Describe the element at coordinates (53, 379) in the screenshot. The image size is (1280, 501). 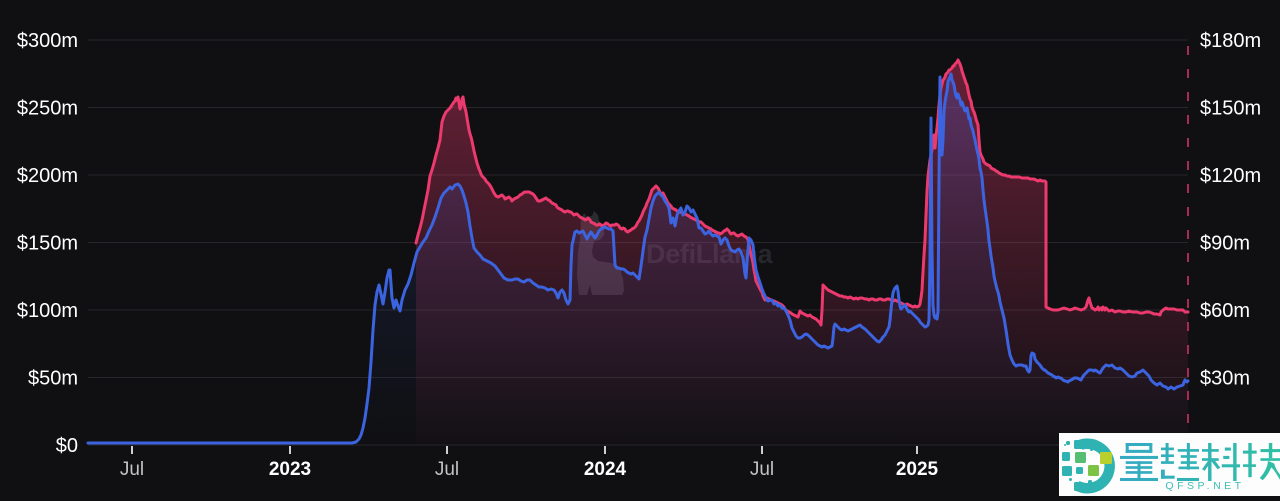
I see `svg-text: $50m` at that location.